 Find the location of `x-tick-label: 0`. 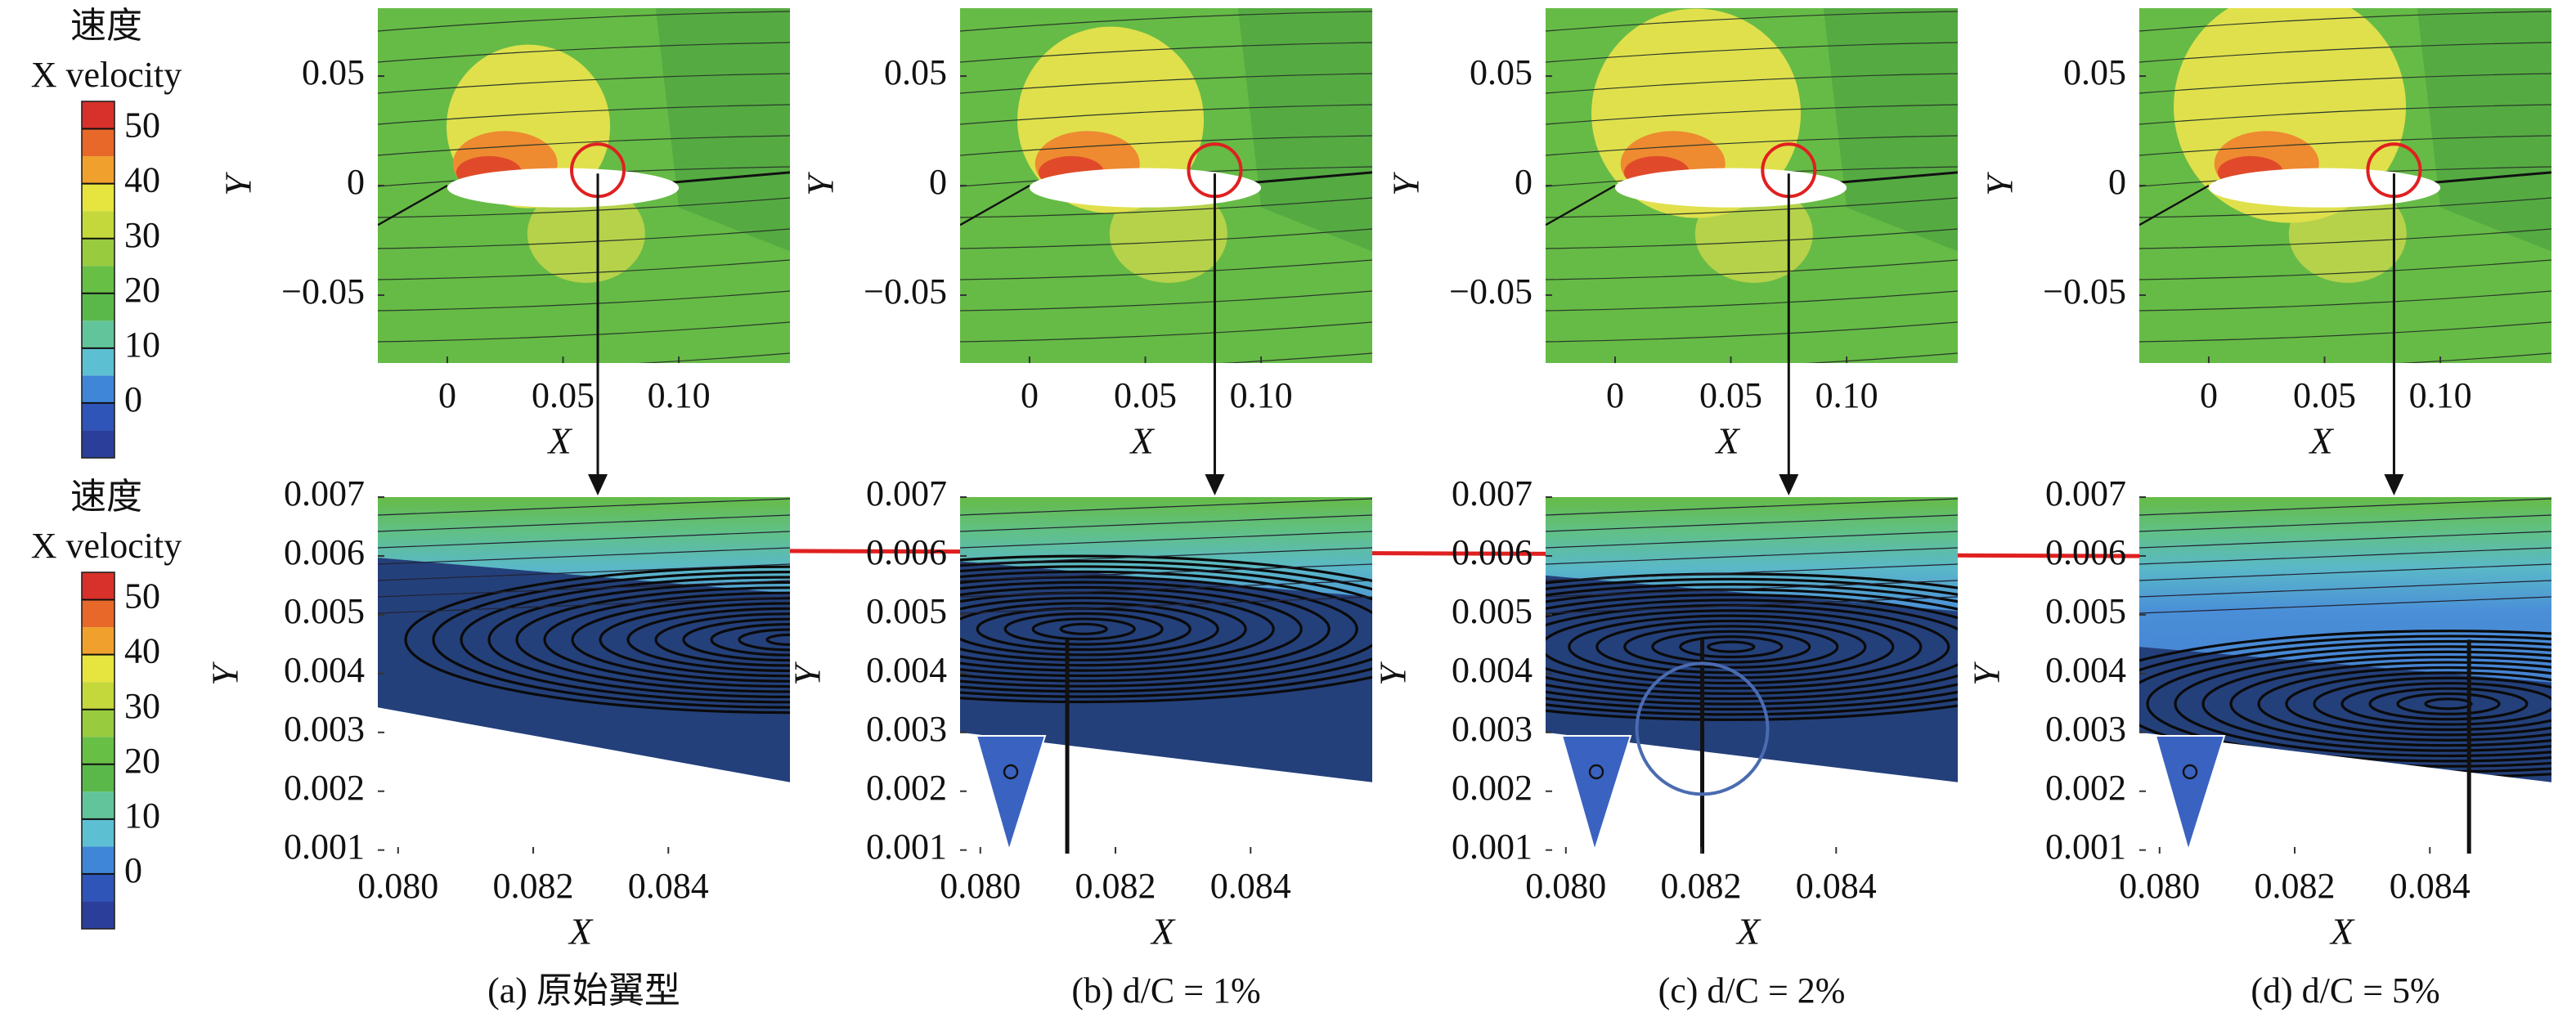

x-tick-label: 0 is located at coordinates (2209, 395).